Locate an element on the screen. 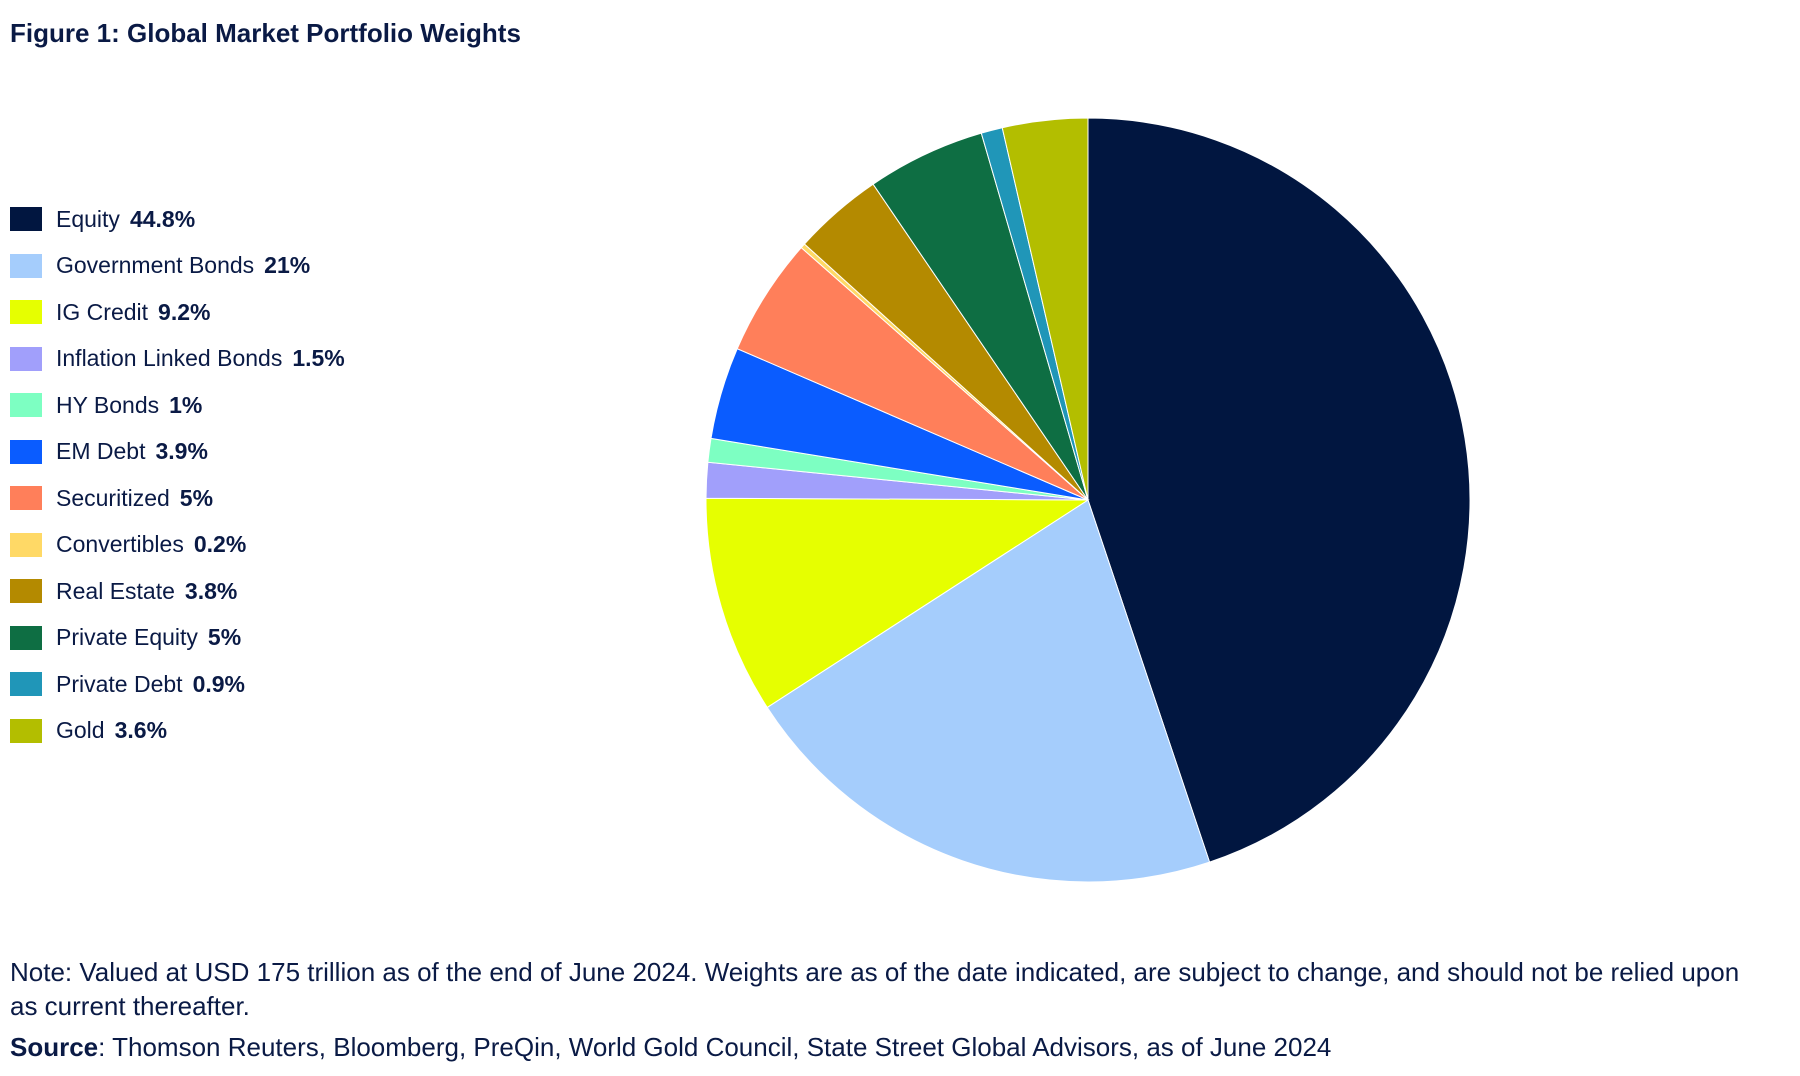  legend-label: Government Bonds is located at coordinates (155, 265).